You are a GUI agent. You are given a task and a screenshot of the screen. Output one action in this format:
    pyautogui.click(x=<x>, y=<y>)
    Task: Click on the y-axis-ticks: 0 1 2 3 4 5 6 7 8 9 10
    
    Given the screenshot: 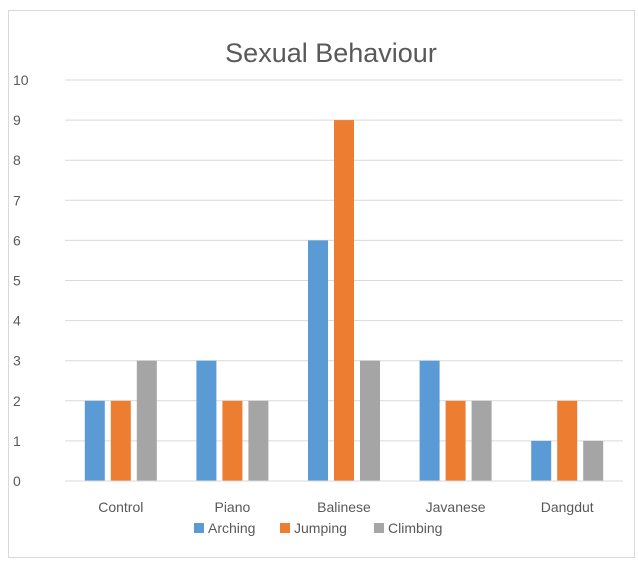 What is the action you would take?
    pyautogui.click(x=21, y=280)
    